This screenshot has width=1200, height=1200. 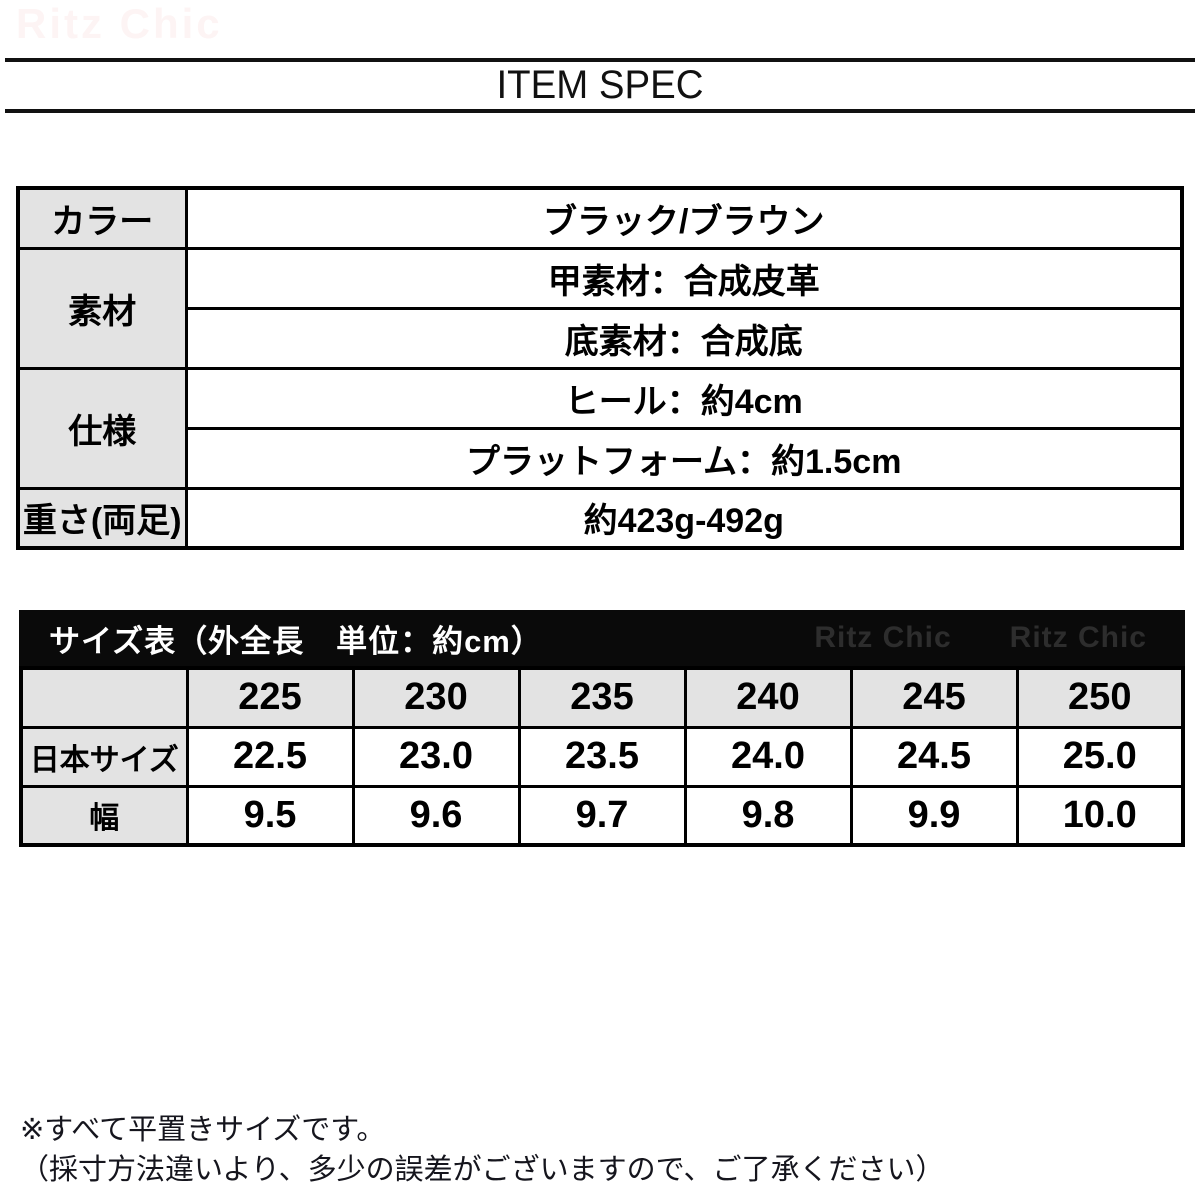 What do you see at coordinates (270, 815) in the screenshot?
I see `size-cell: 9.5` at bounding box center [270, 815].